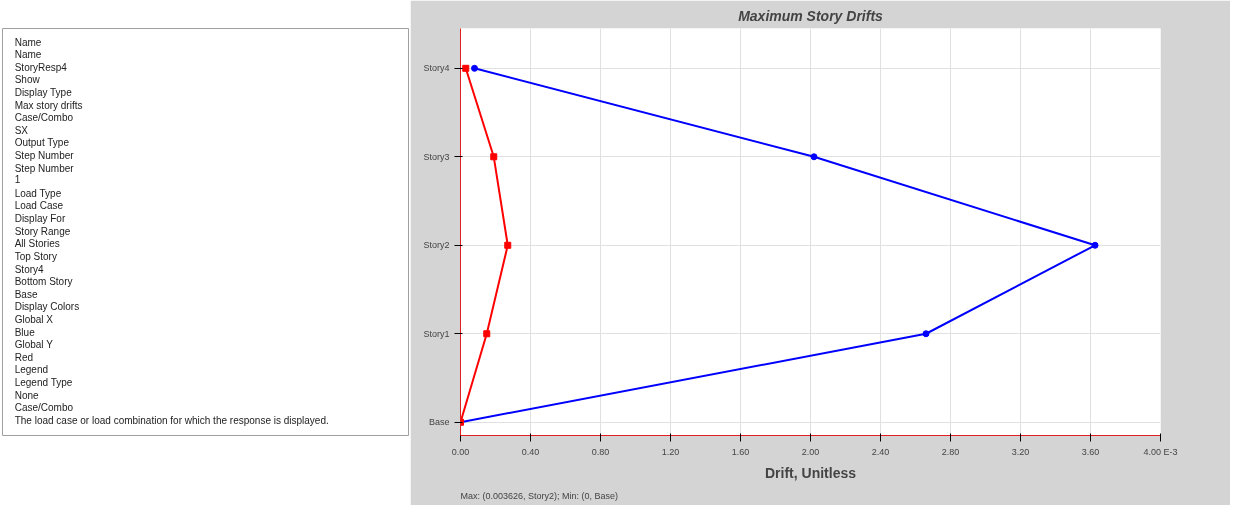 Image resolution: width=1241 pixels, height=515 pixels. Describe the element at coordinates (43, 282) in the screenshot. I see `text: Bottom Story` at that location.